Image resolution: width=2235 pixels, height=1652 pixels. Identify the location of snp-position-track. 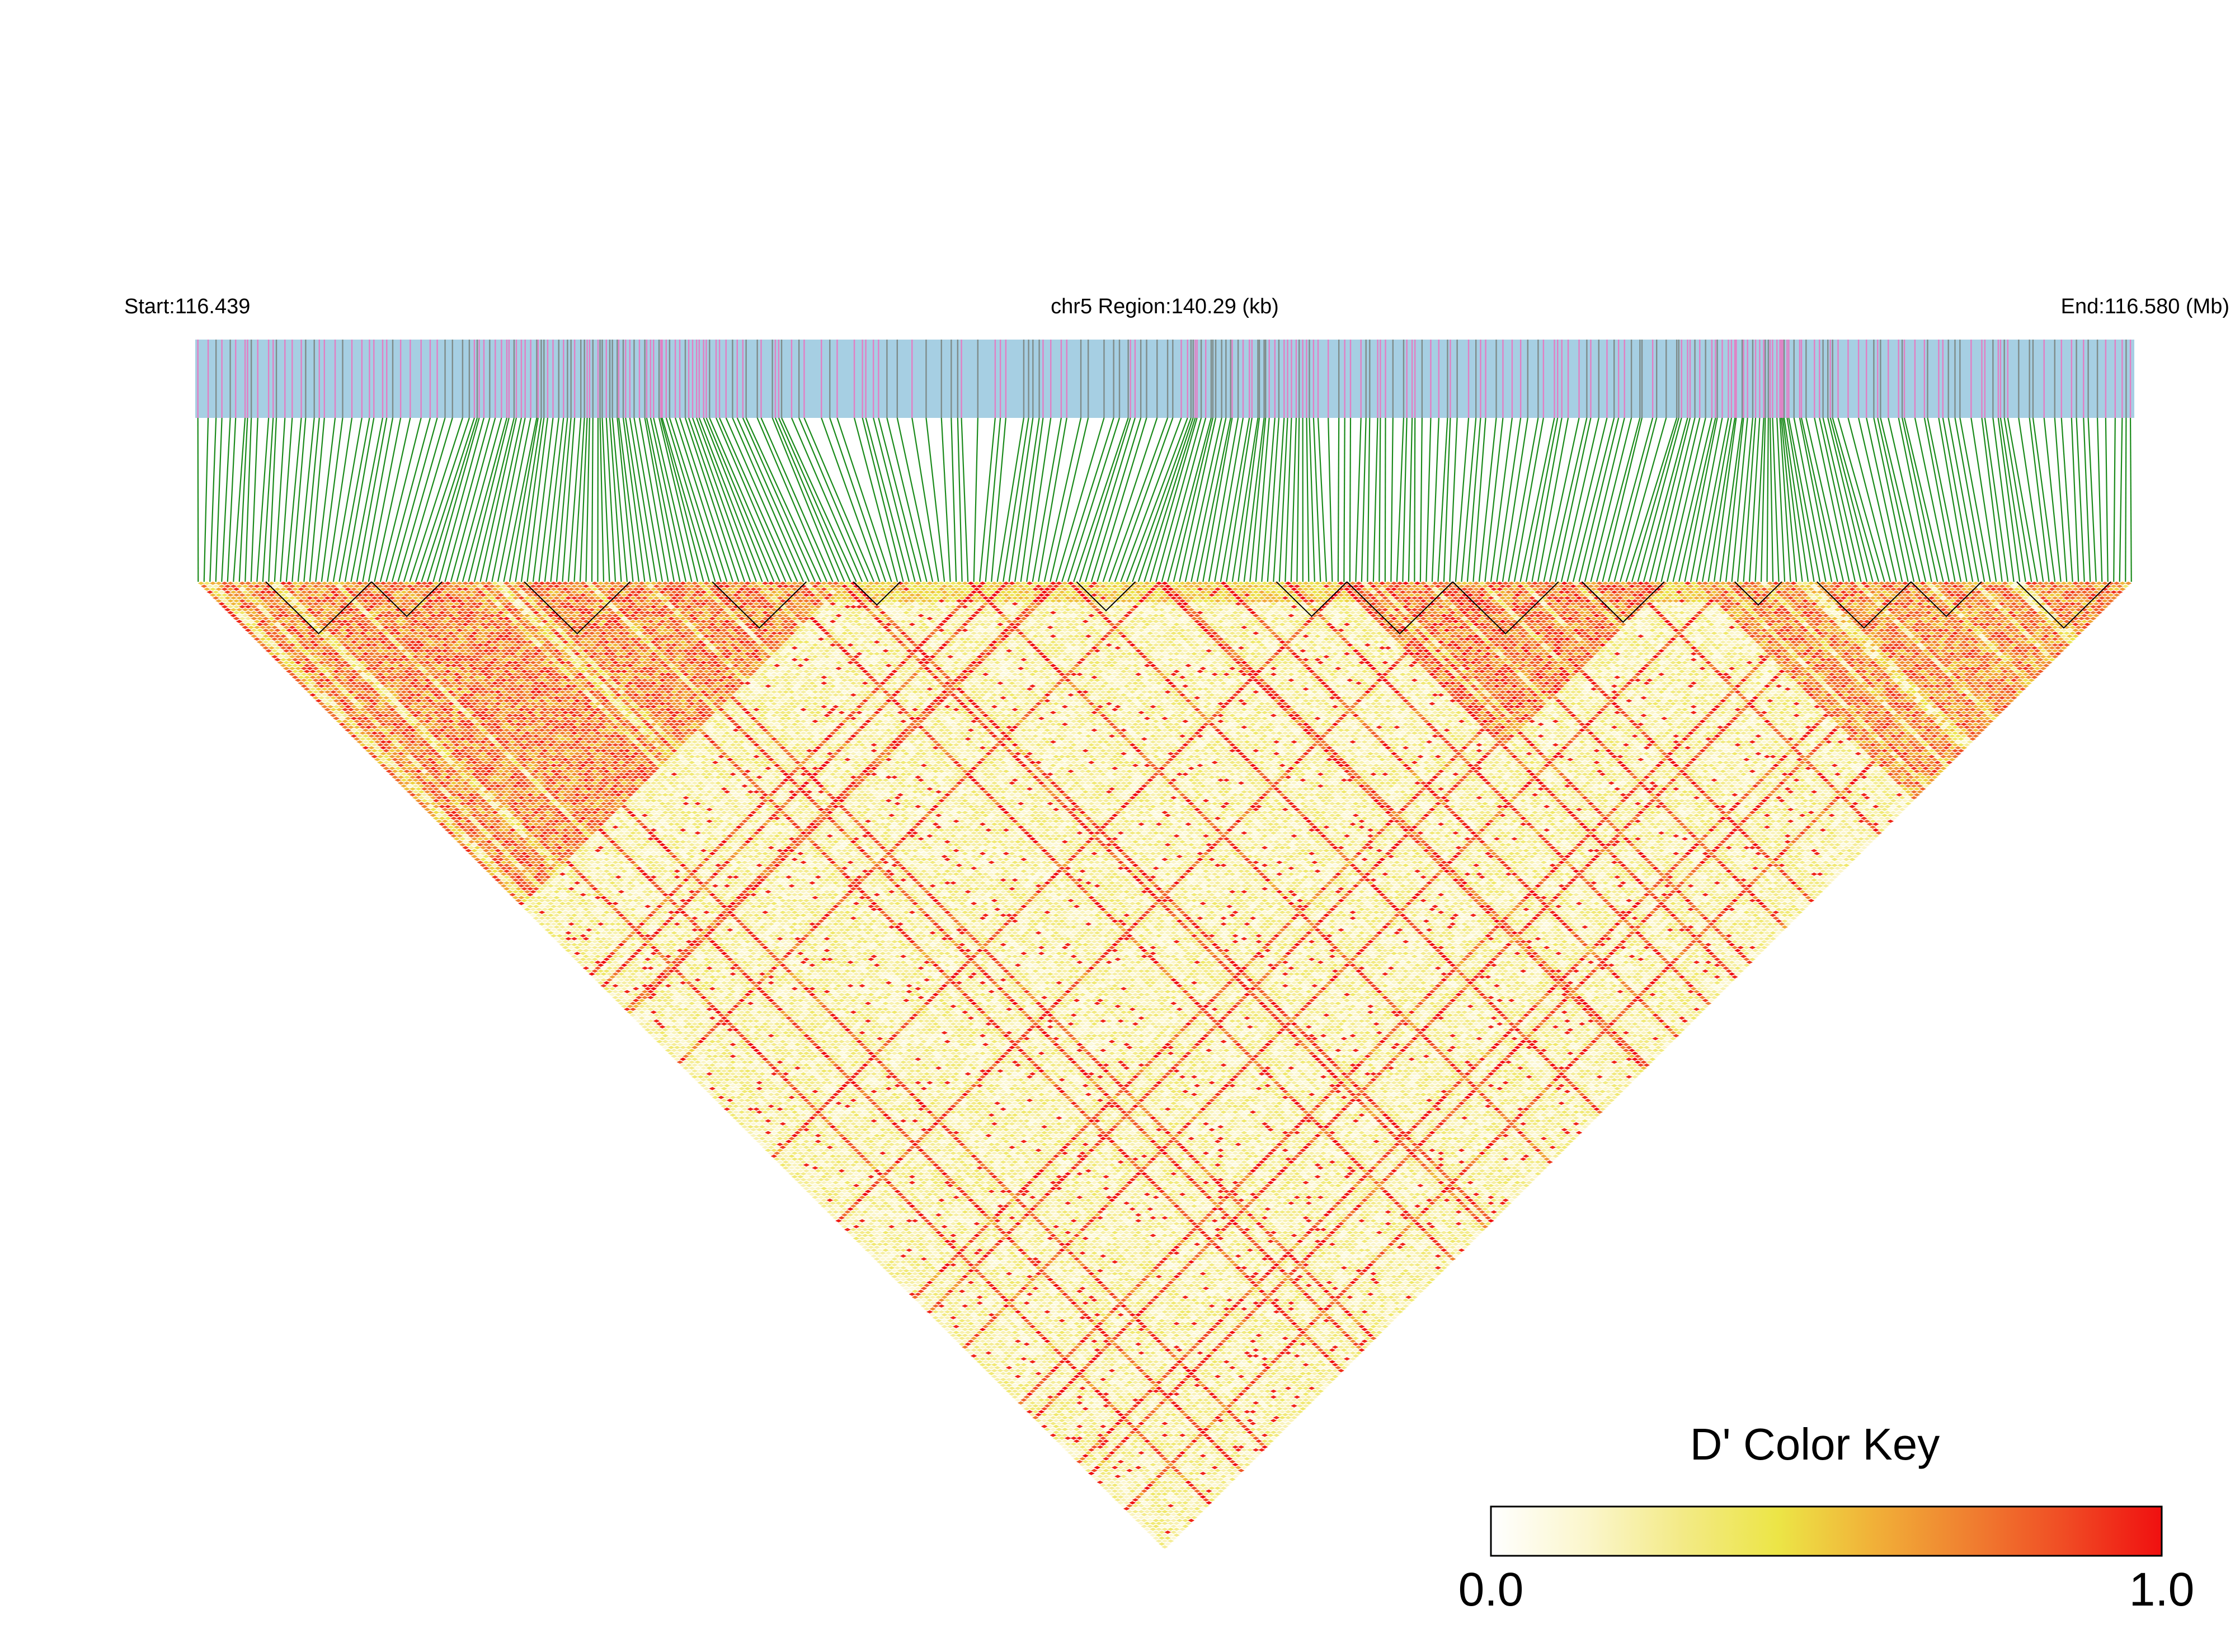
(1164, 379).